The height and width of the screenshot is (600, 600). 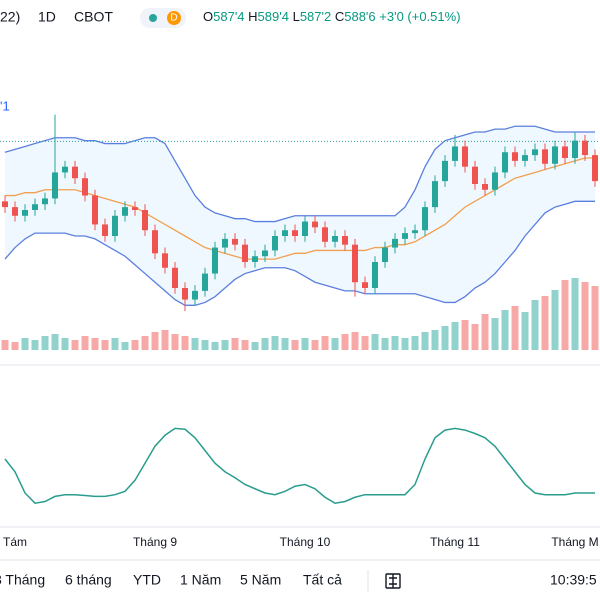 I want to click on ohlc-key: O, so click(x=208, y=16).